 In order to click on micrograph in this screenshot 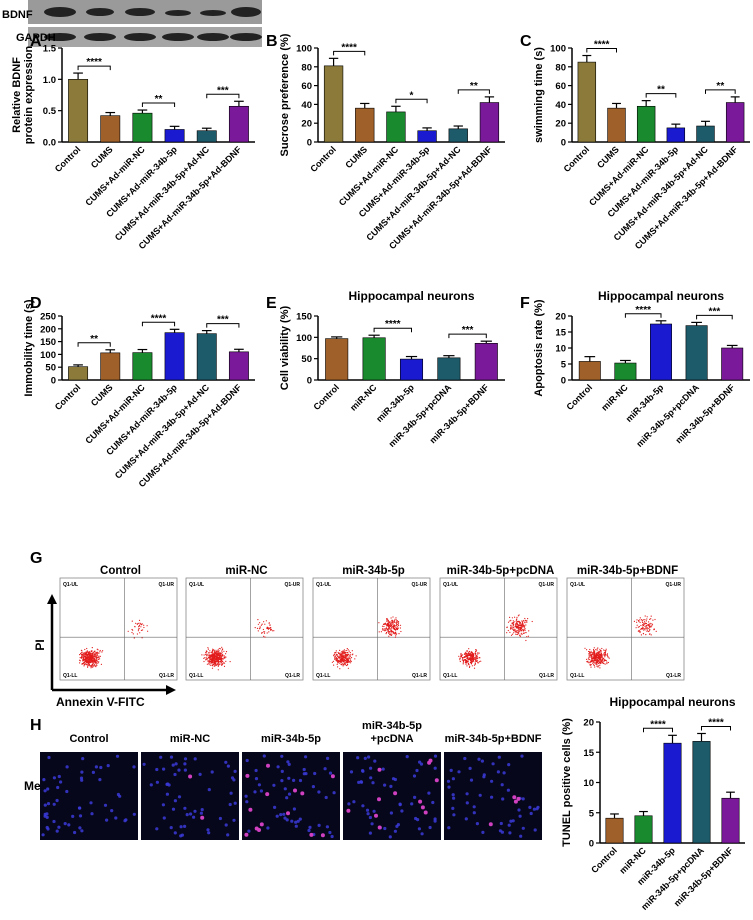, I will do `click(493, 796)`.